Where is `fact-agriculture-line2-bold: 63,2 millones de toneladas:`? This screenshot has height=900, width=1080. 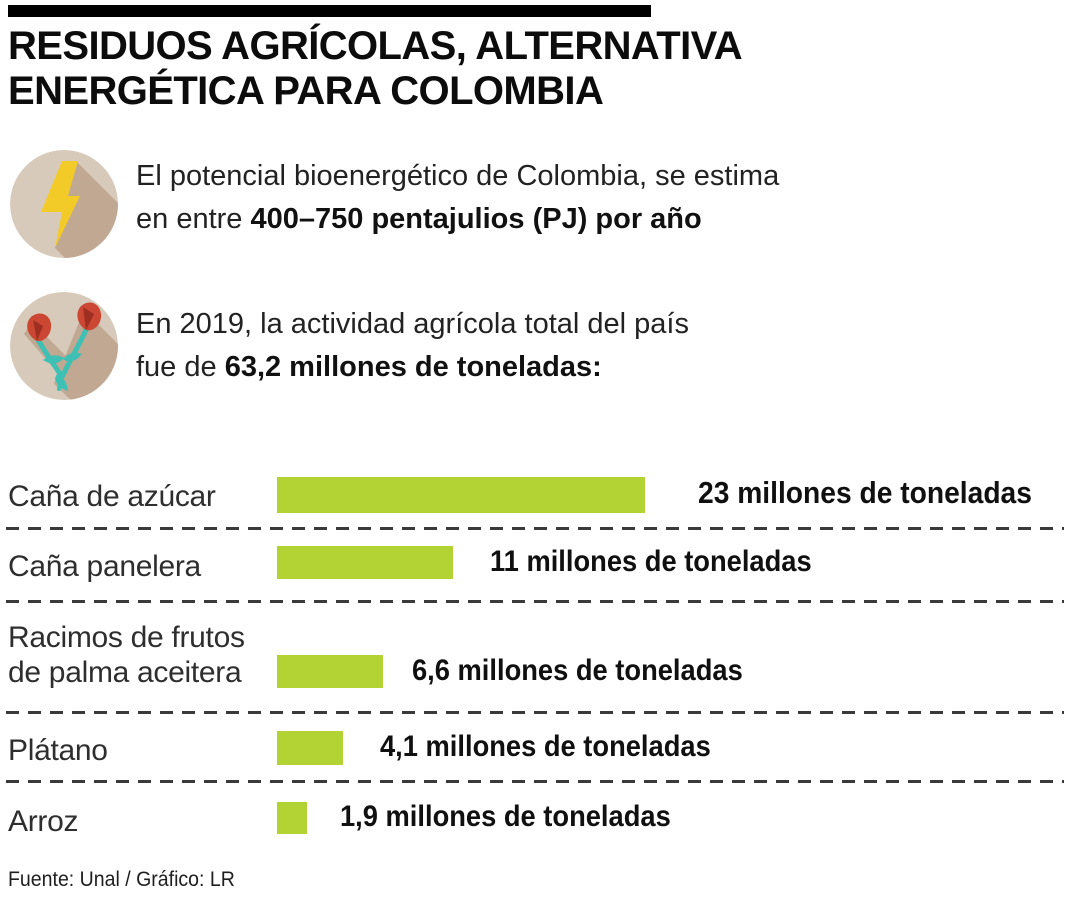
fact-agriculture-line2-bold: 63,2 millones de toneladas: is located at coordinates (413, 367).